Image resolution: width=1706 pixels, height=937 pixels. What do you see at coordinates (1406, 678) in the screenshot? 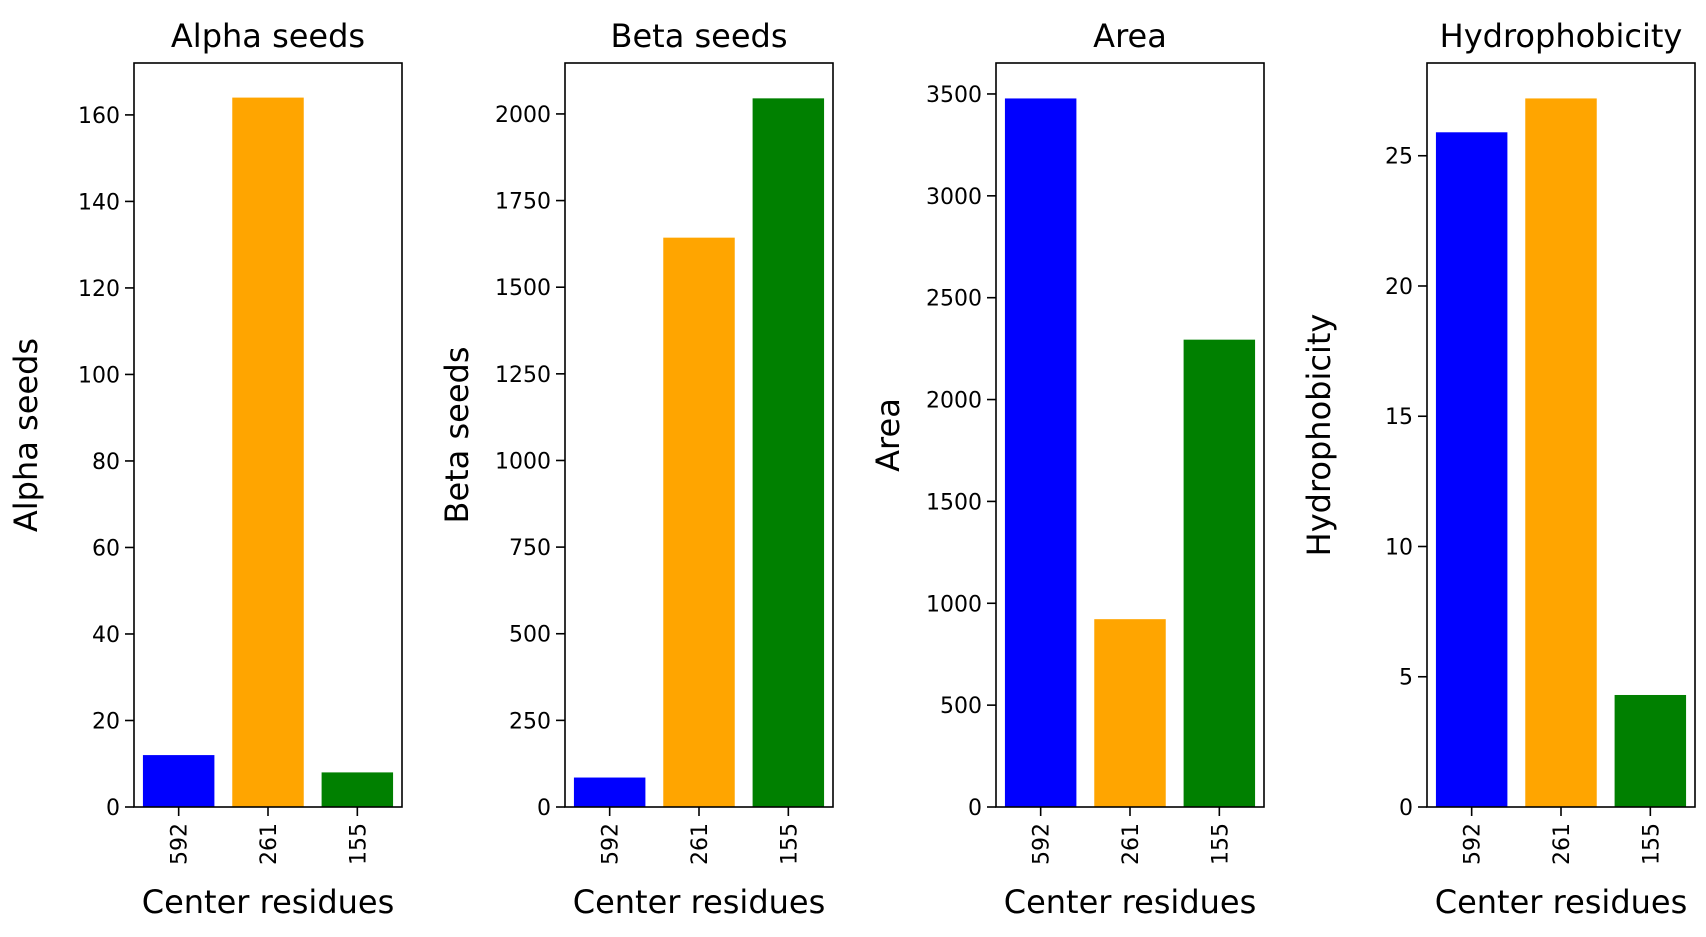
I see `y-tick-label-hydrophobicity: 5` at bounding box center [1406, 678].